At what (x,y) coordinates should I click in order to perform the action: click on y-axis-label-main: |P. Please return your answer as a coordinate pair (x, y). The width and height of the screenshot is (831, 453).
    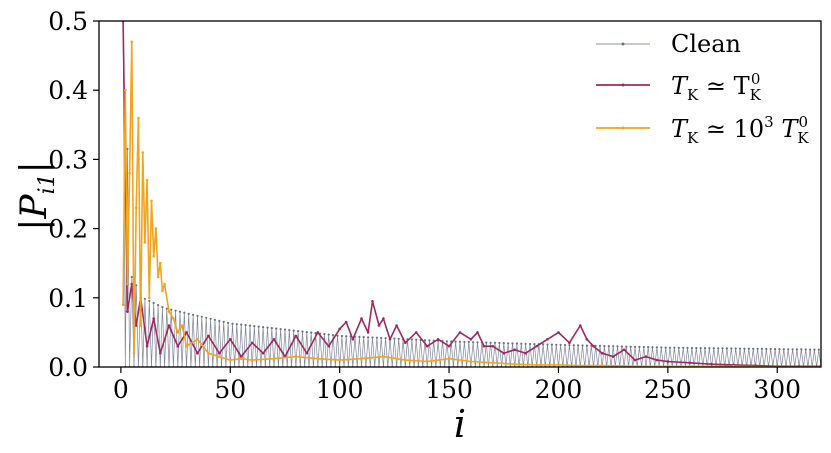
    Looking at the image, I should click on (34, 212).